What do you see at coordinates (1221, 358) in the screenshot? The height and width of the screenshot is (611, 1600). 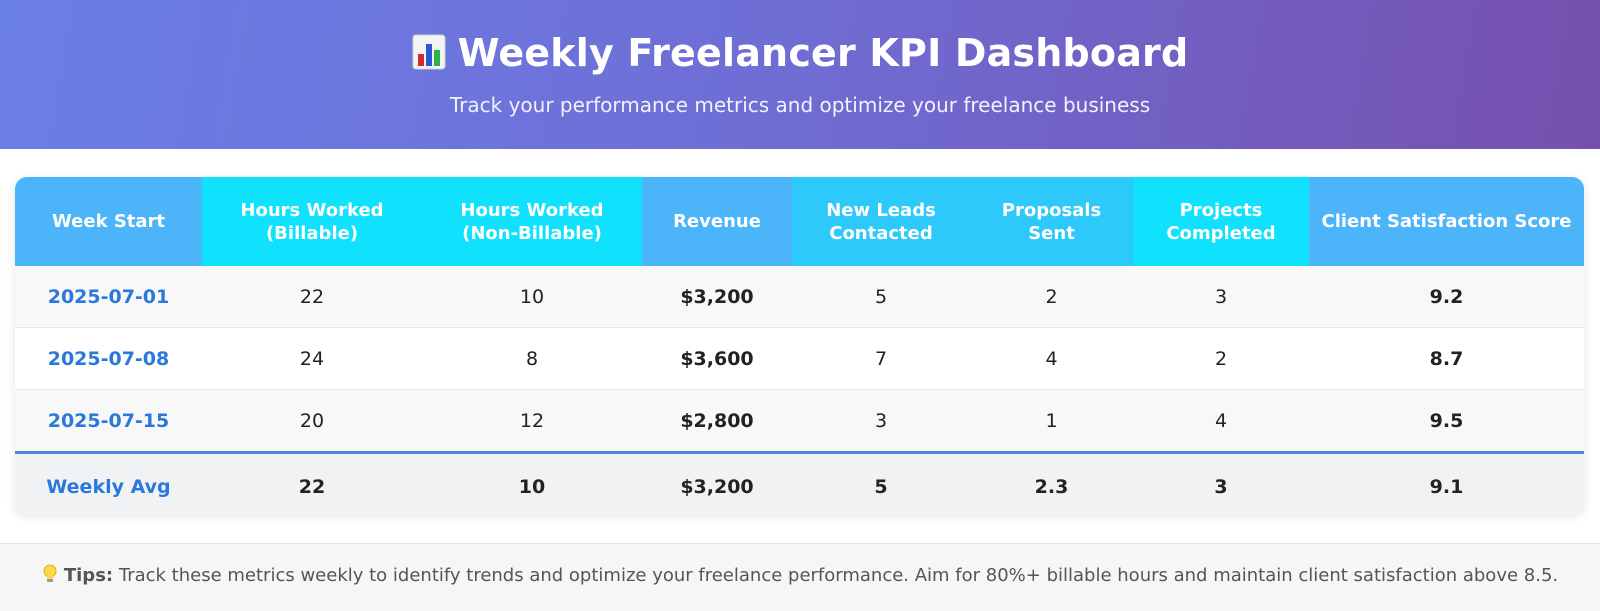 I see `projects-completed-cell: 2` at bounding box center [1221, 358].